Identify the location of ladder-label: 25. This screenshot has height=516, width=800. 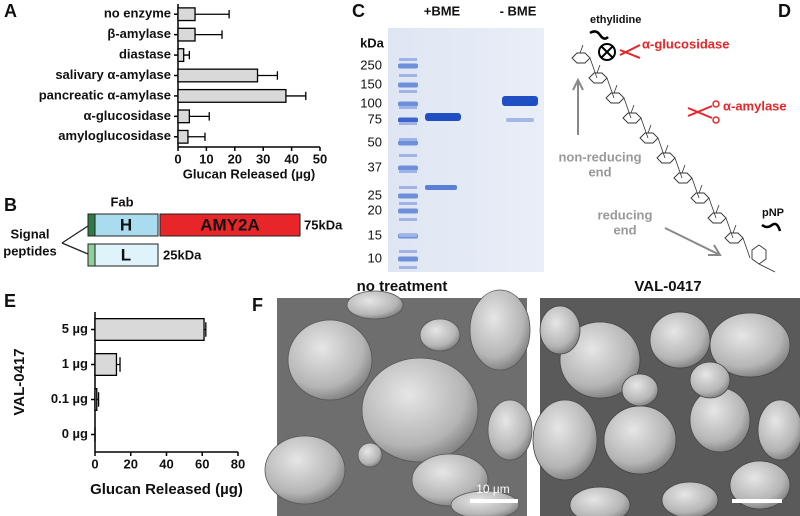
(375, 194).